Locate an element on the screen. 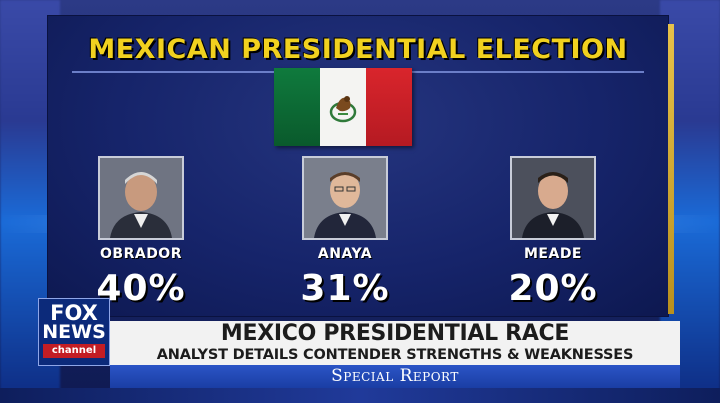  flag-green-stripe is located at coordinates (297, 107).